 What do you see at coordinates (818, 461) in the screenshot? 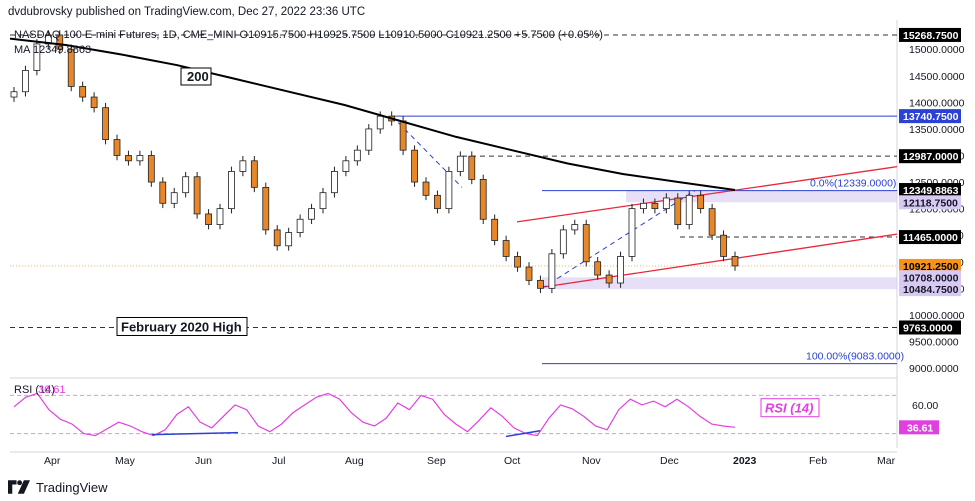
I see `time-tick-label: Feb` at bounding box center [818, 461].